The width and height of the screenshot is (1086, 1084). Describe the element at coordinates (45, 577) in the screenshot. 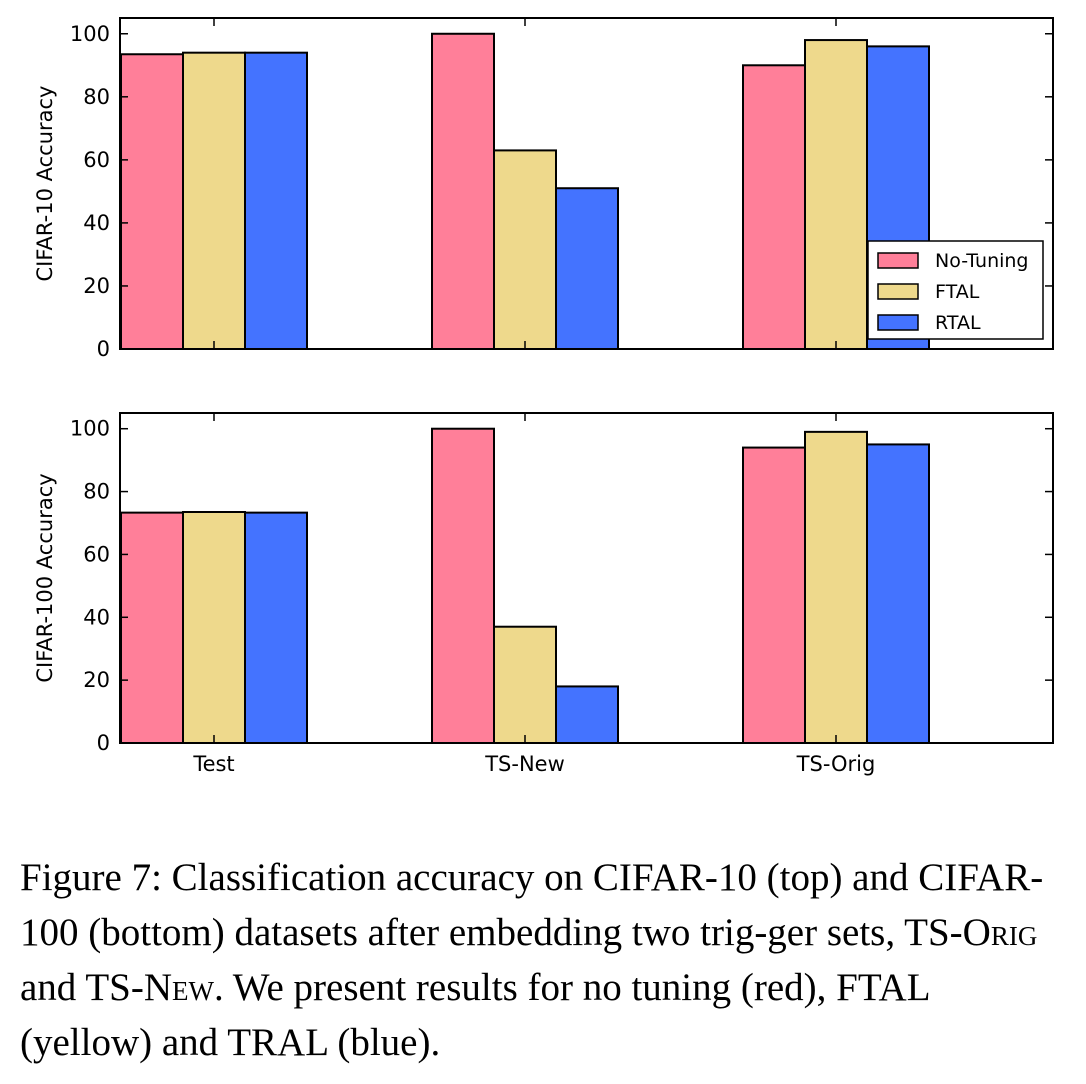

I see `y-axis-title: CIFAR-100 Accuracy` at that location.